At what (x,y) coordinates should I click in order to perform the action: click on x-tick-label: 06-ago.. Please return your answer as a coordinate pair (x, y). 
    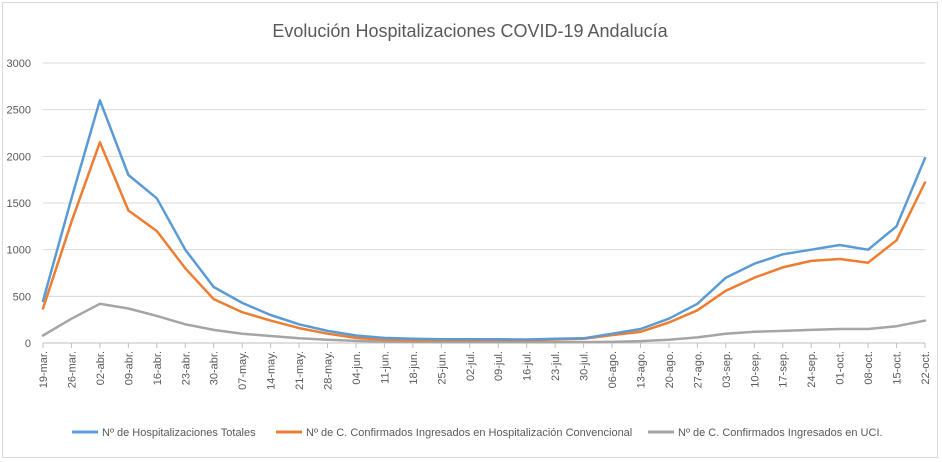
    Looking at the image, I should click on (613, 369).